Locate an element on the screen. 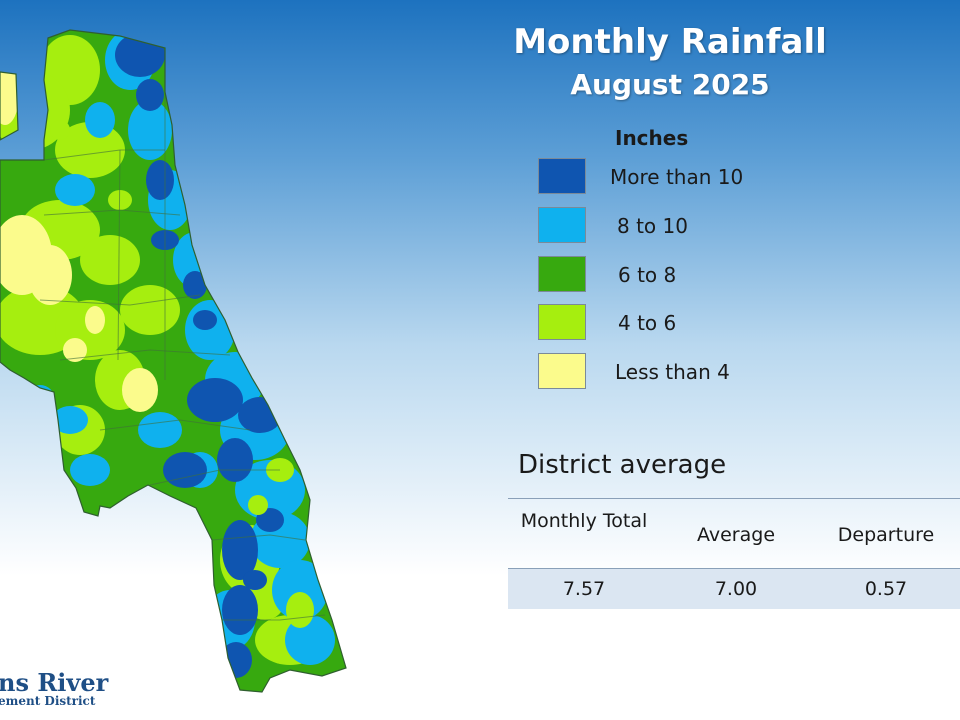 The image size is (960, 720). table-top-rule is located at coordinates (734, 498).